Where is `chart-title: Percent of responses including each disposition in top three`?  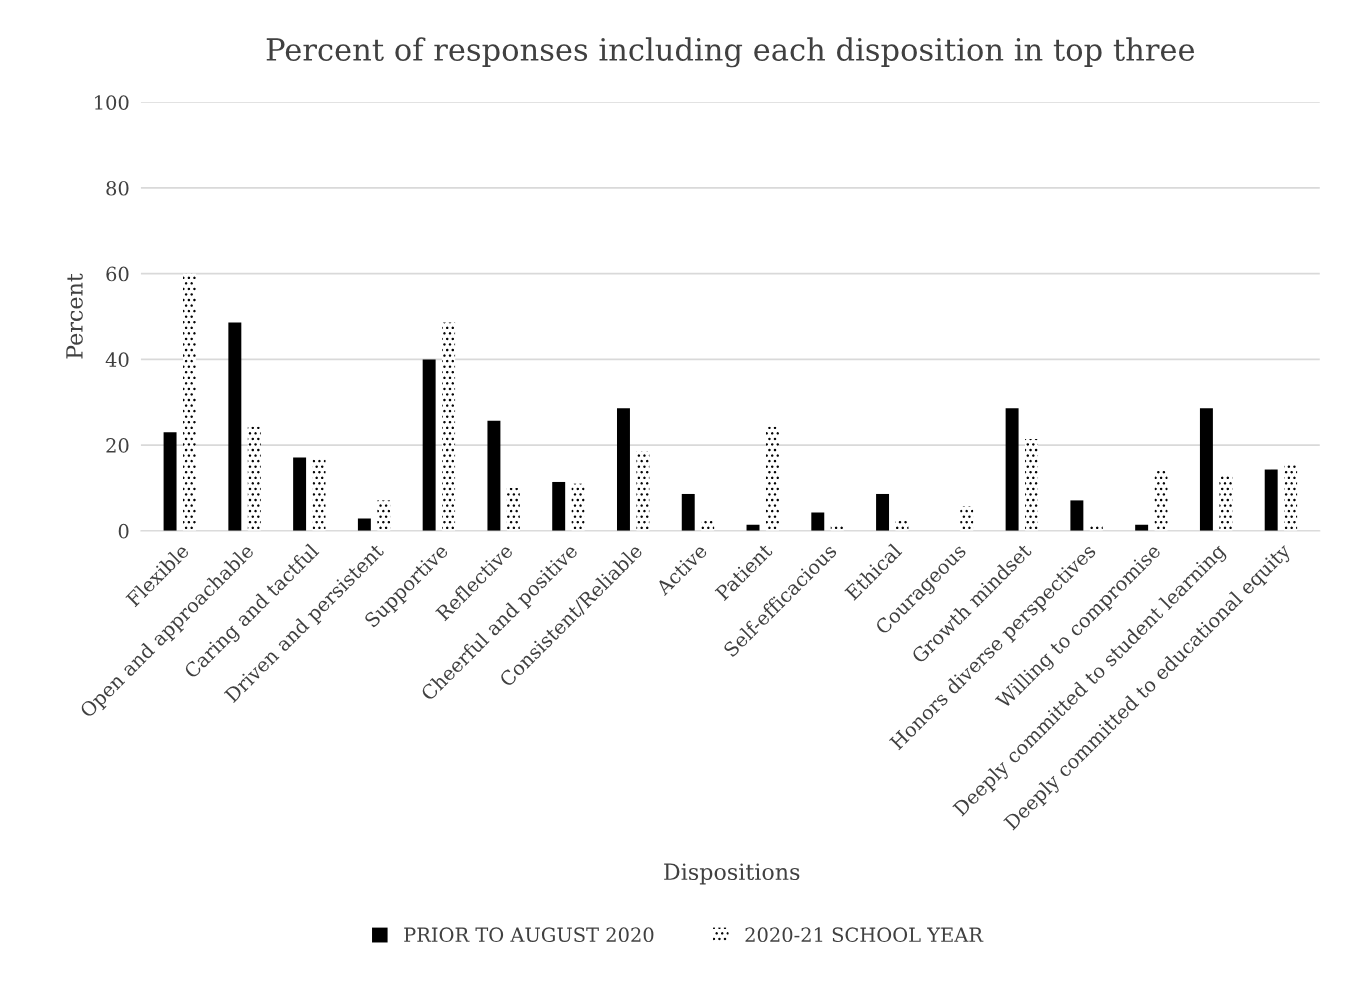 chart-title: Percent of responses including each disposition in top three is located at coordinates (730, 52).